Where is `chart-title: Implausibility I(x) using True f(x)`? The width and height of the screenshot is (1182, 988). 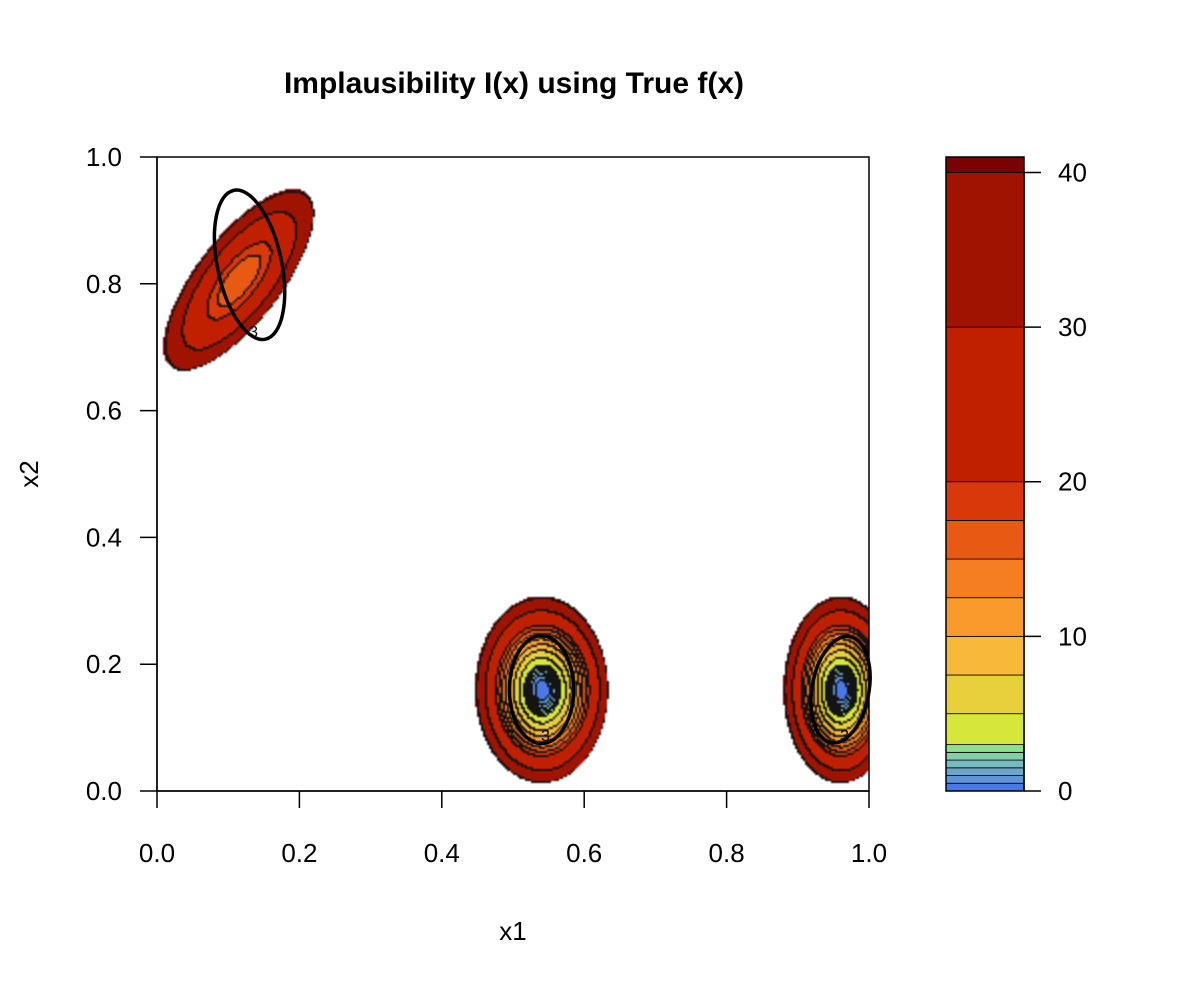 chart-title: Implausibility I(x) using True f(x) is located at coordinates (514, 83).